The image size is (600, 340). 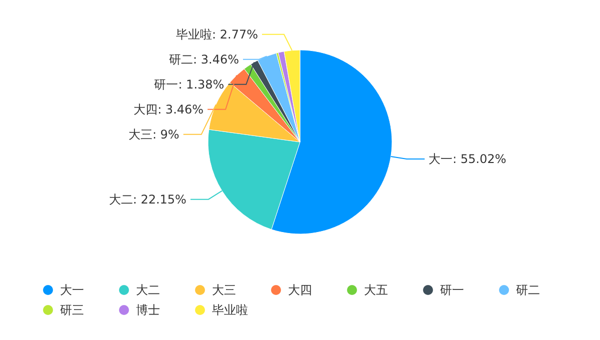 I want to click on data-label: 大三: 9%, so click(x=154, y=134).